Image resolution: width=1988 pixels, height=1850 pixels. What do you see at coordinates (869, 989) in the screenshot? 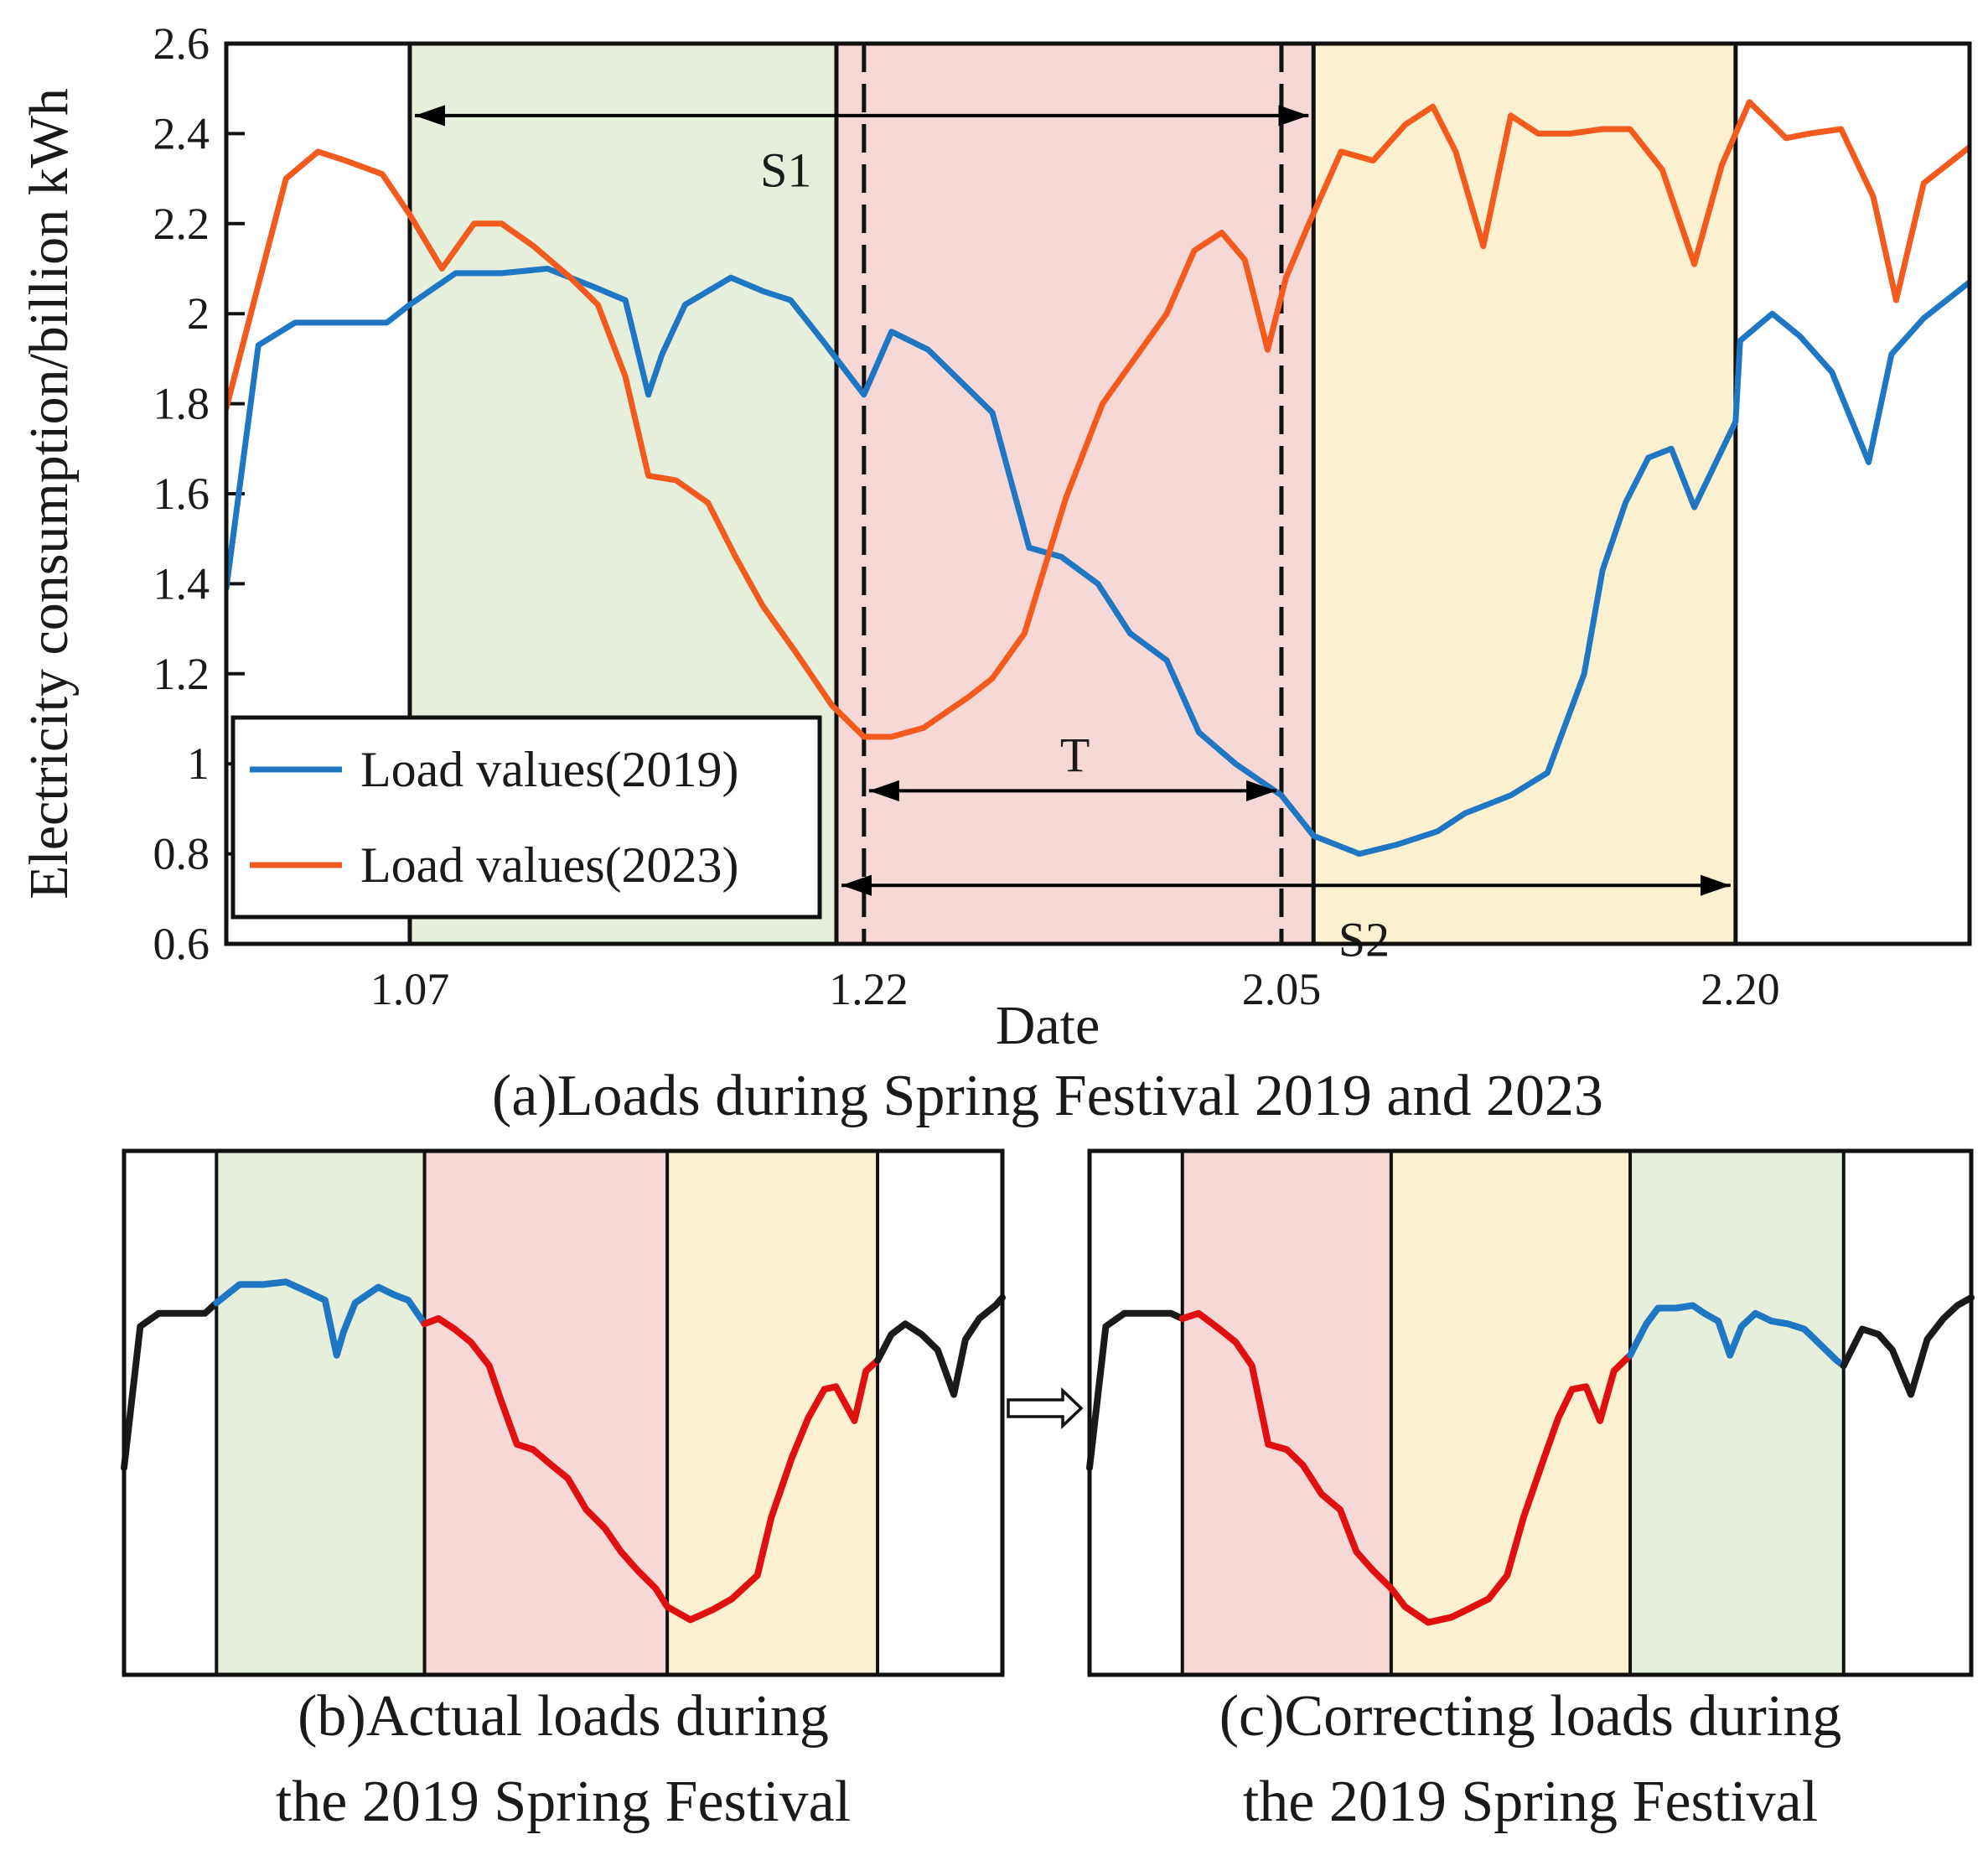
I see `x-tick-label: 1.22` at bounding box center [869, 989].